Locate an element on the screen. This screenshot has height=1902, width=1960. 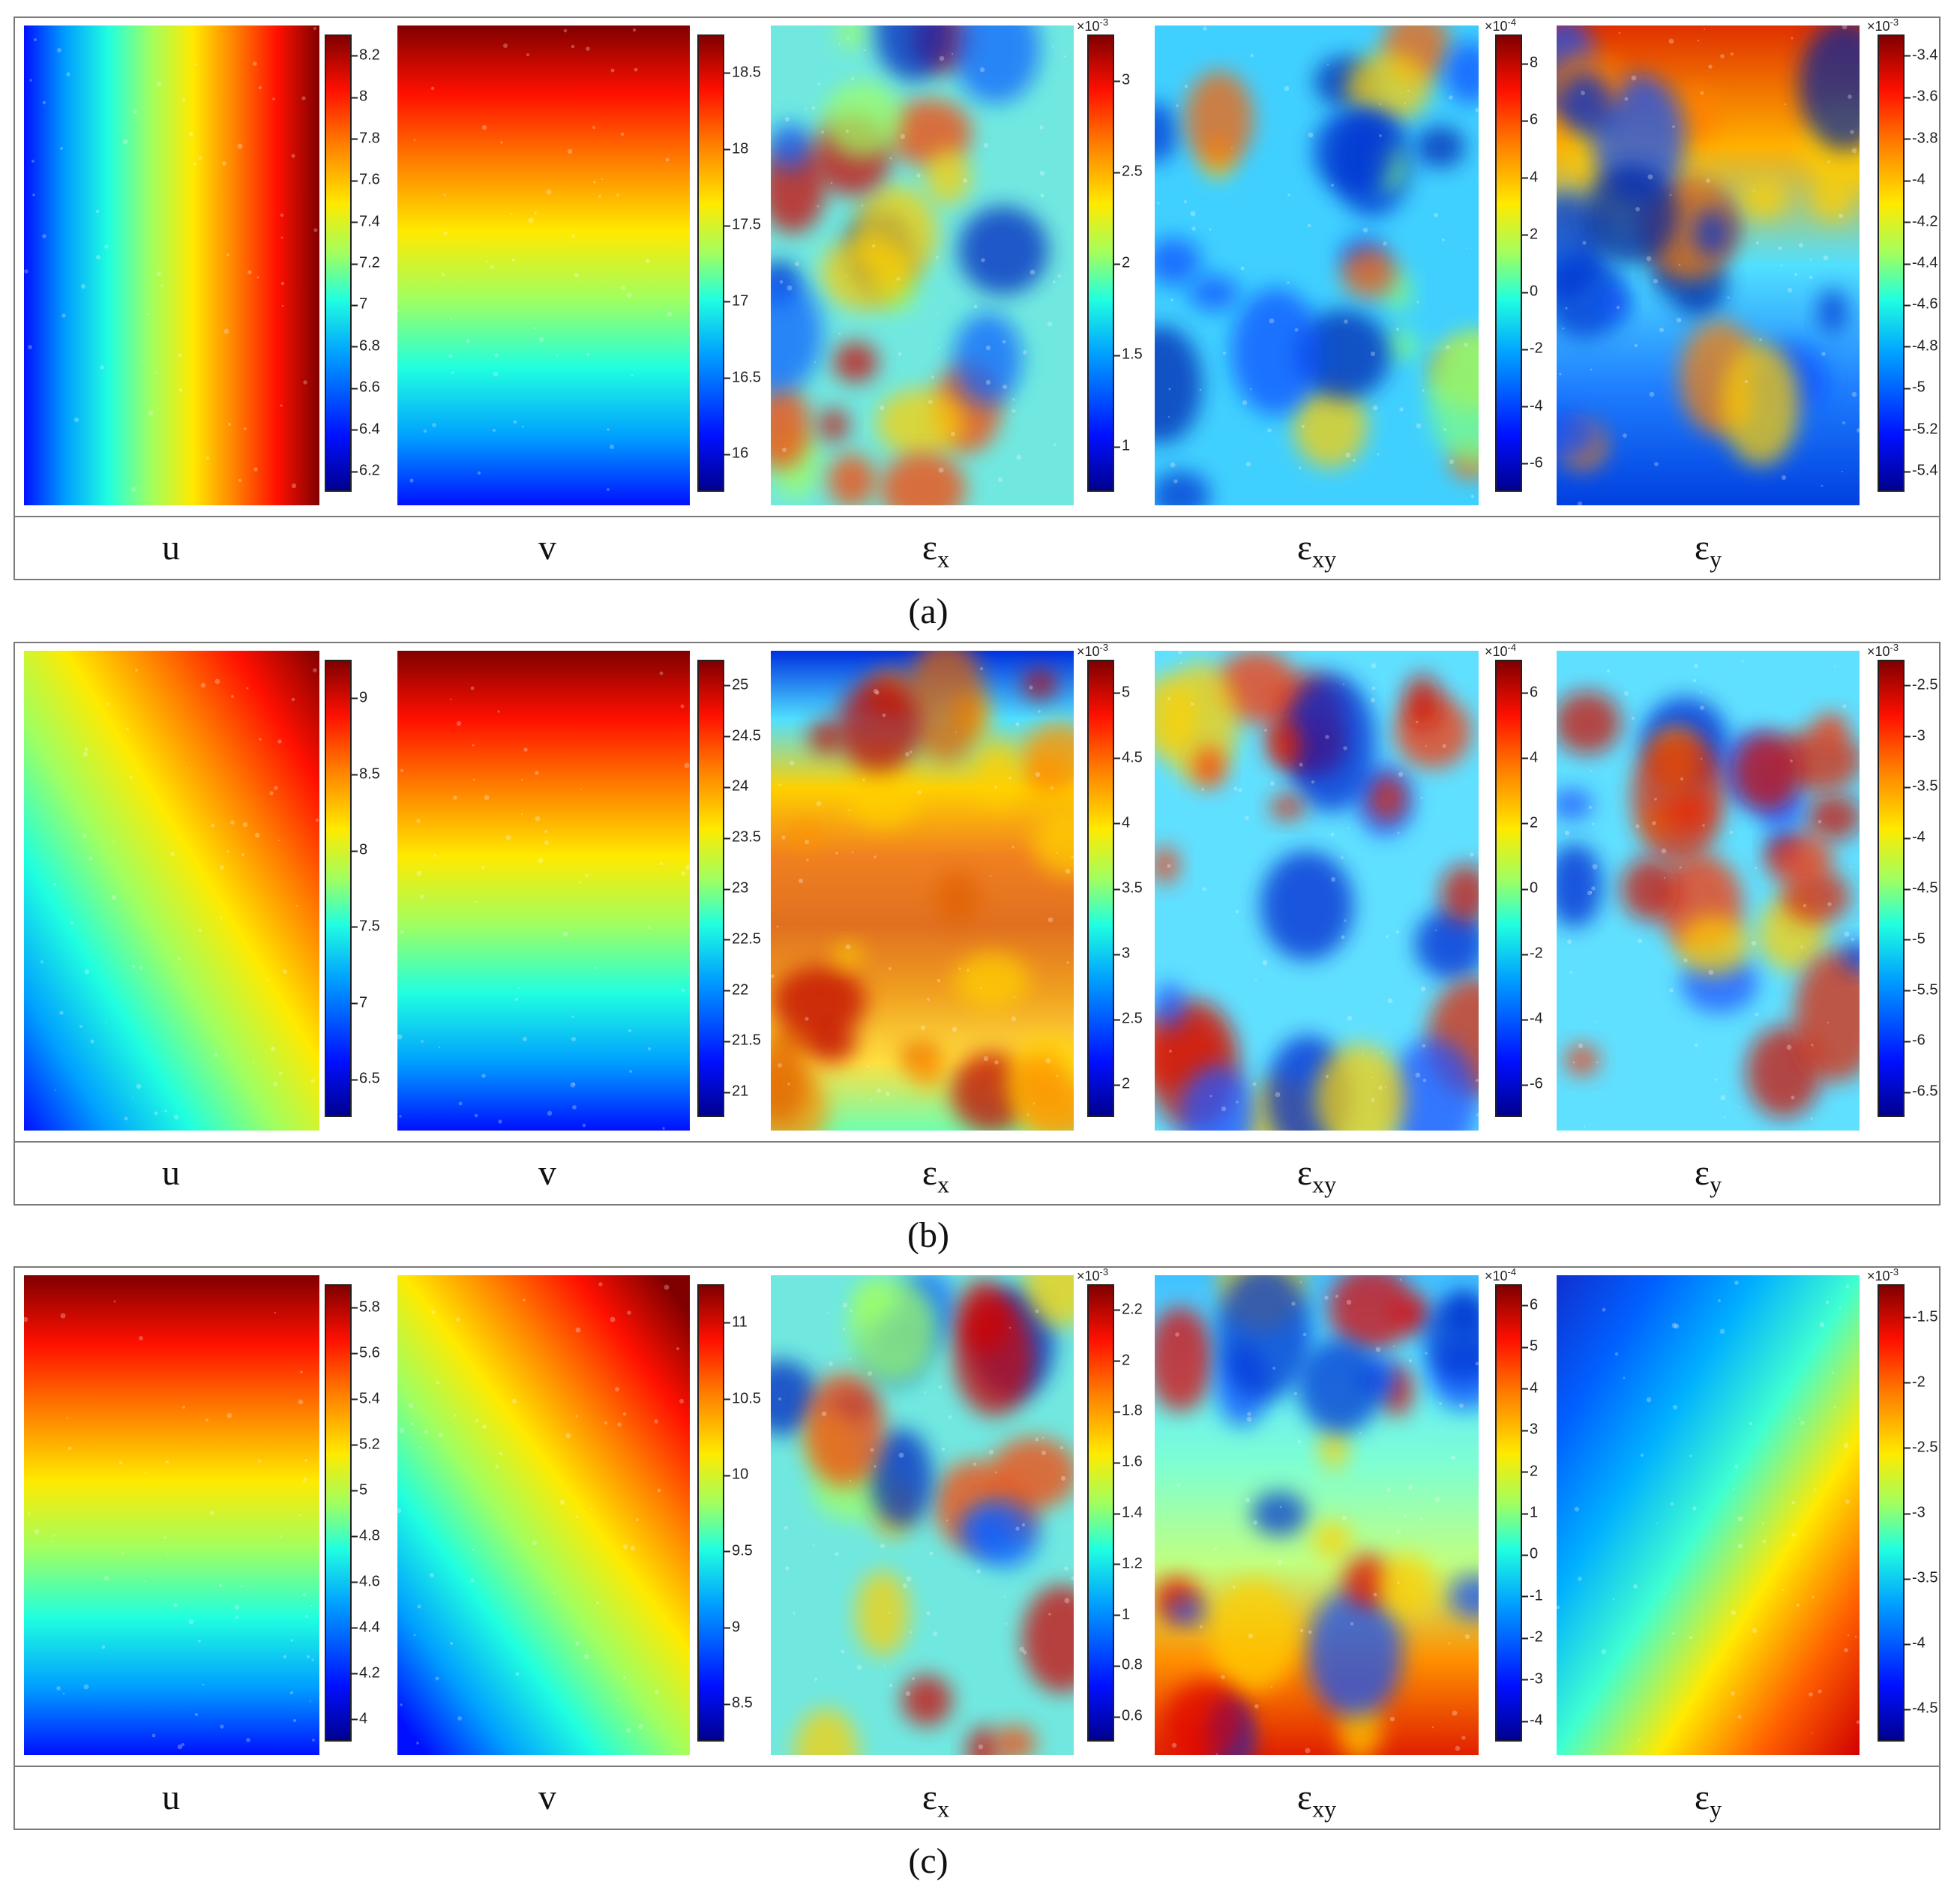
colorbar-tick-label: 0 is located at coordinates (1530, 888).